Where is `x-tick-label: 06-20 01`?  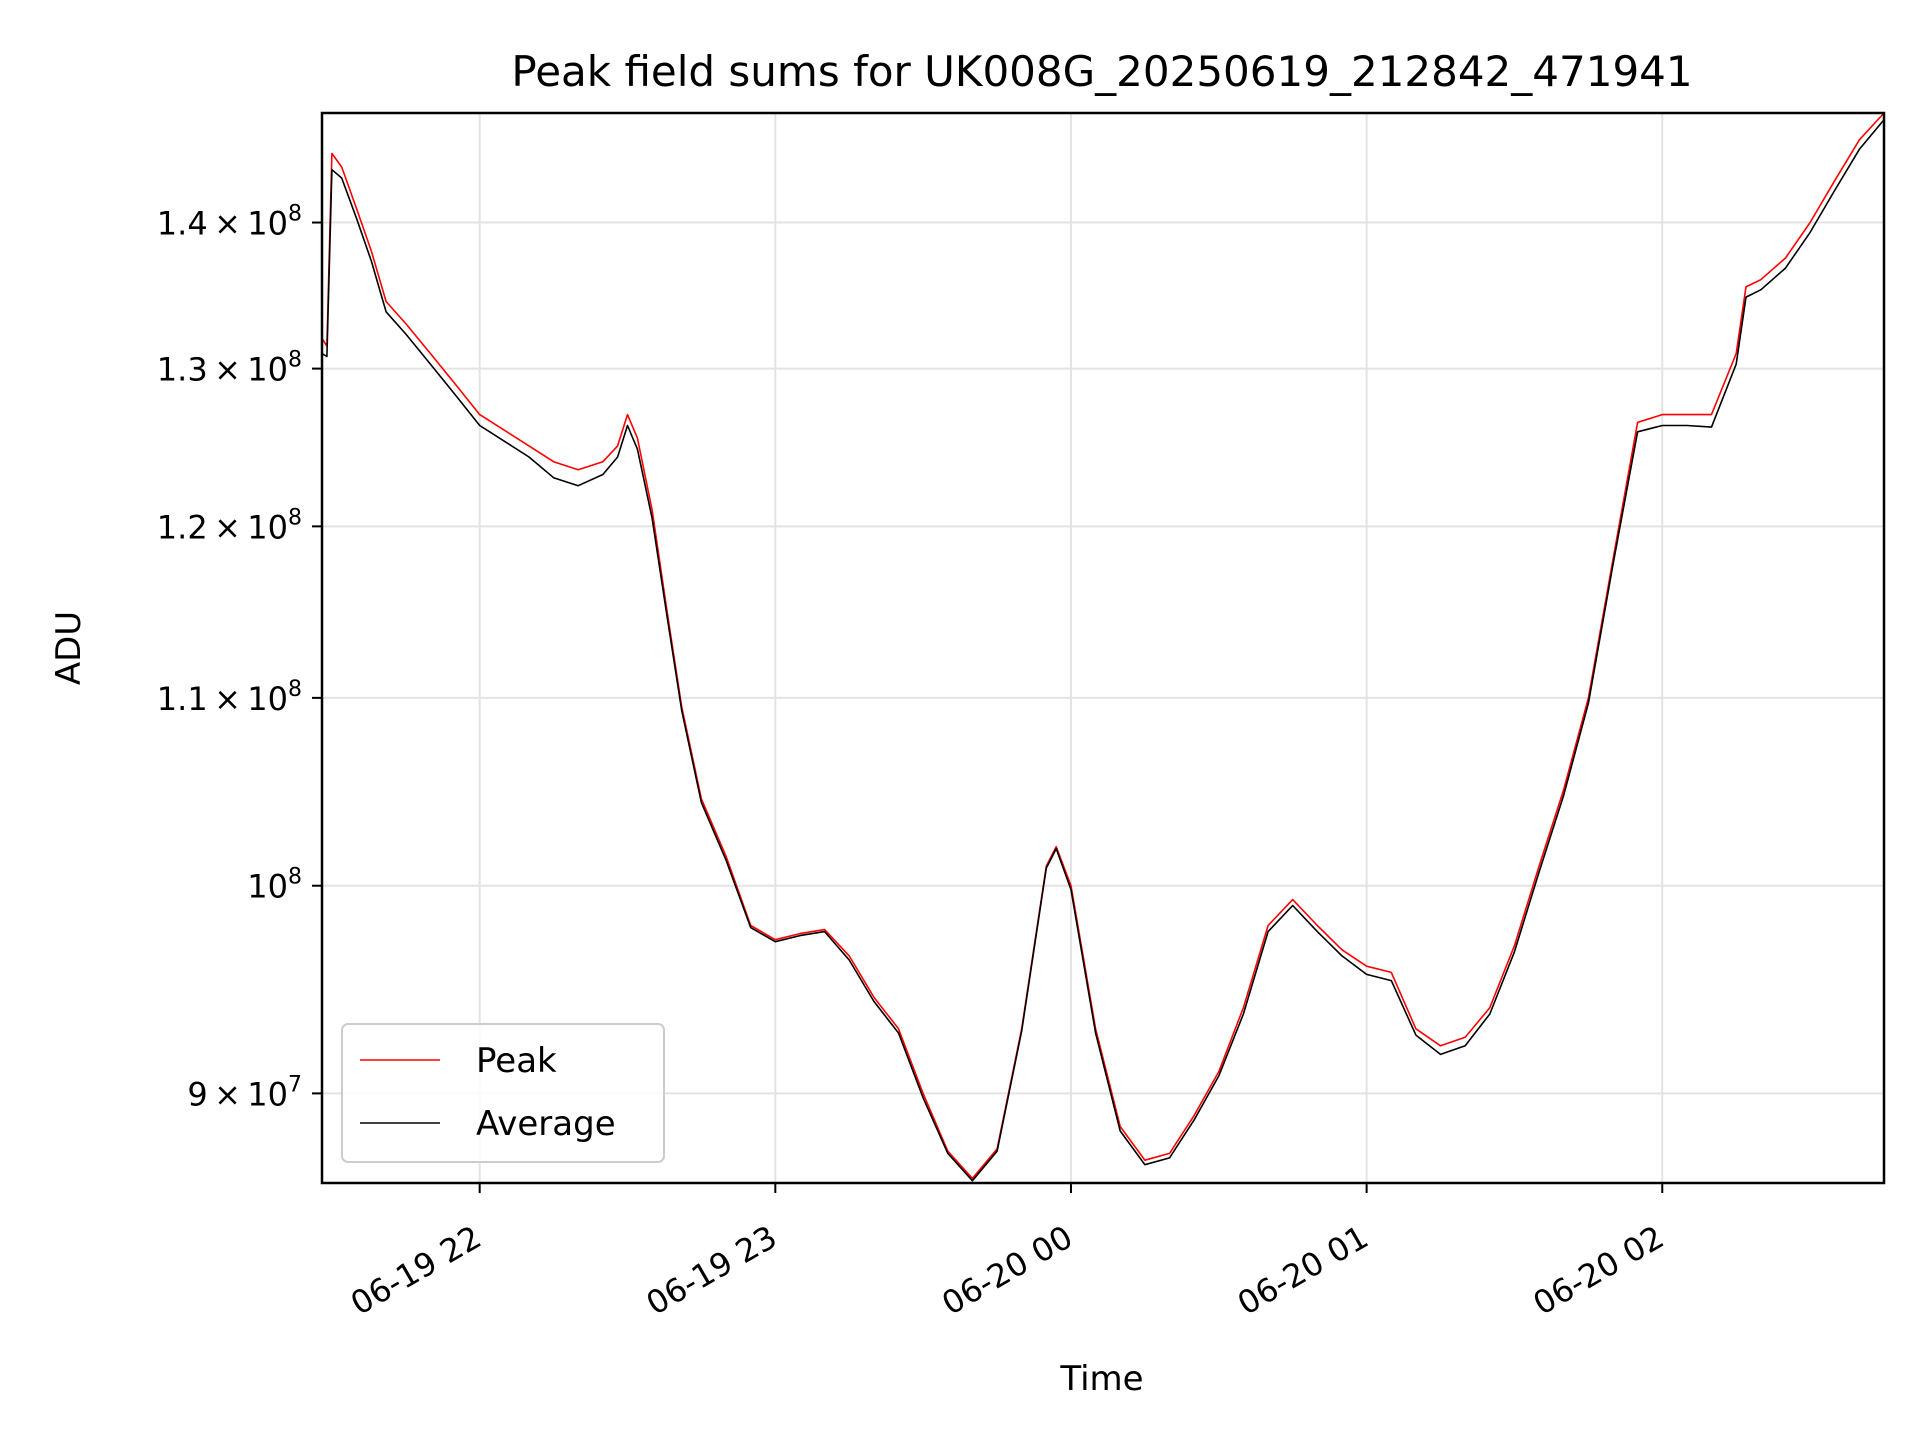
x-tick-label: 06-20 01 is located at coordinates (1303, 1270).